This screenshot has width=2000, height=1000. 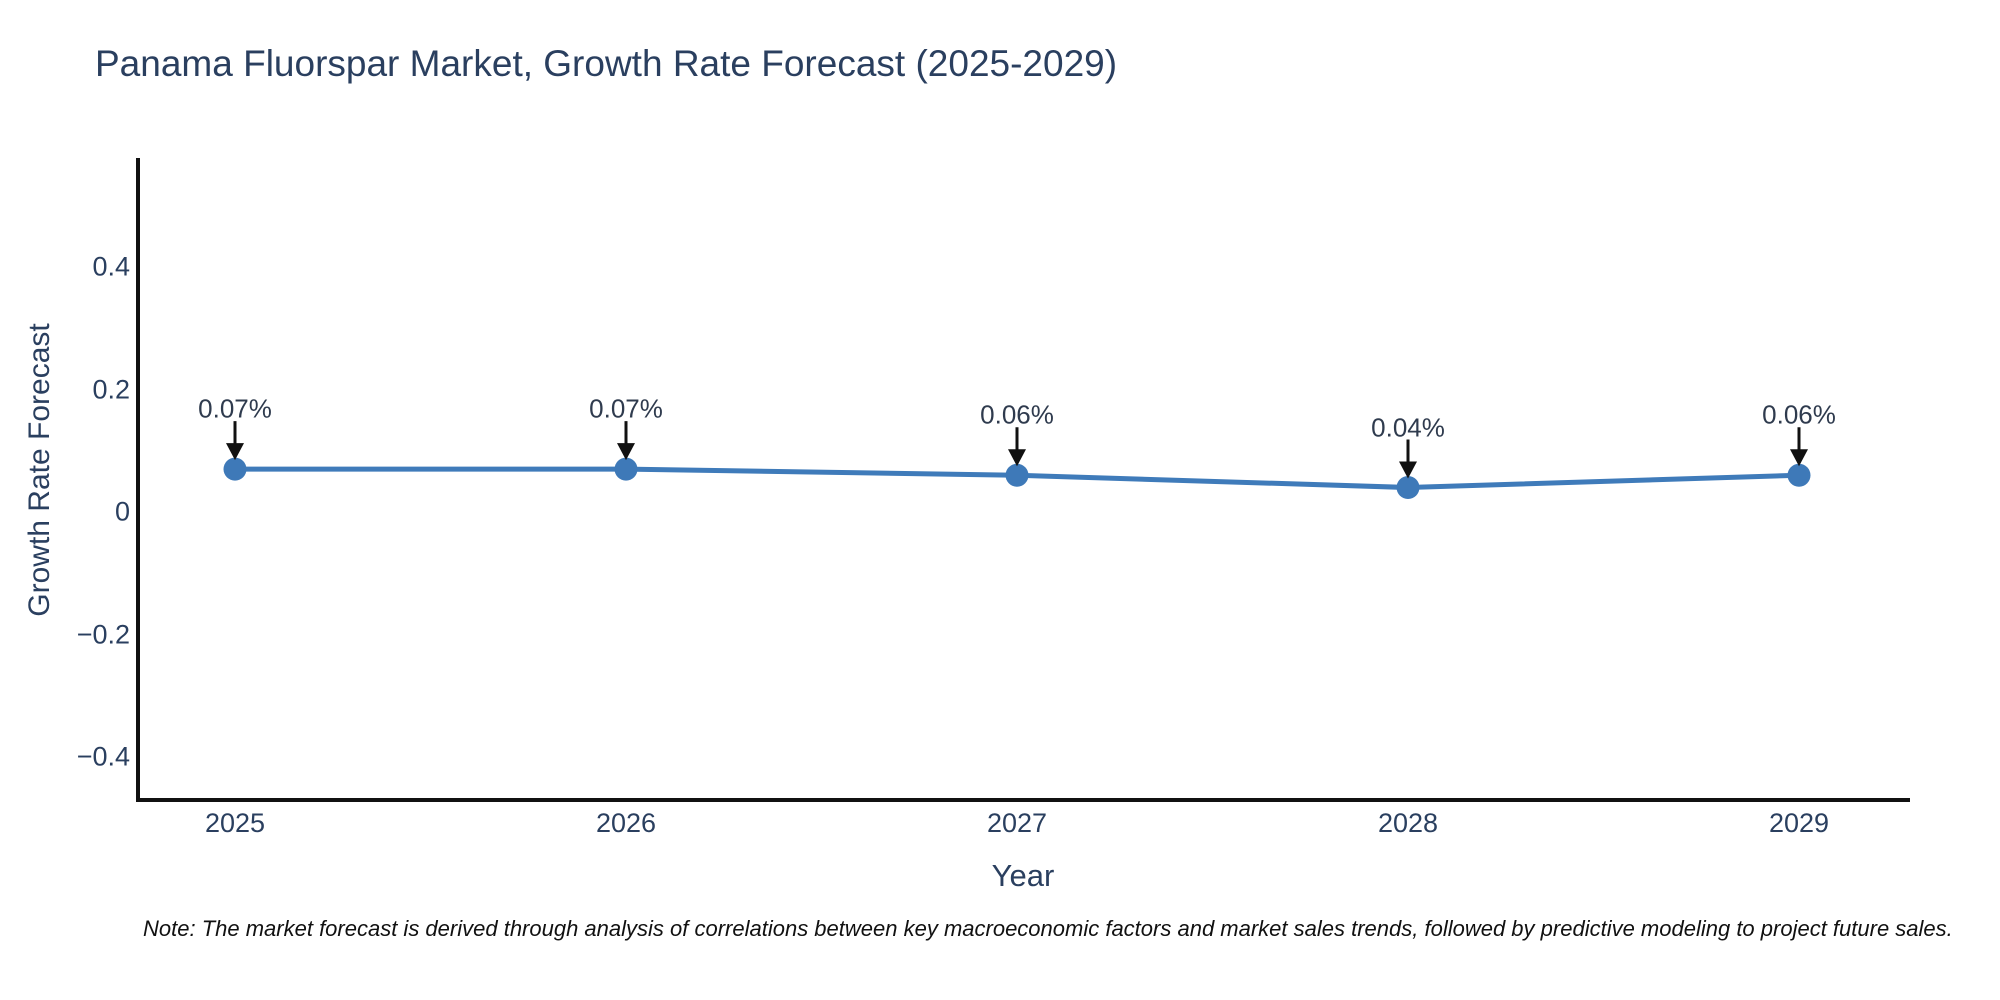 What do you see at coordinates (1408, 427) in the screenshot?
I see `point-annotation: 0.04%` at bounding box center [1408, 427].